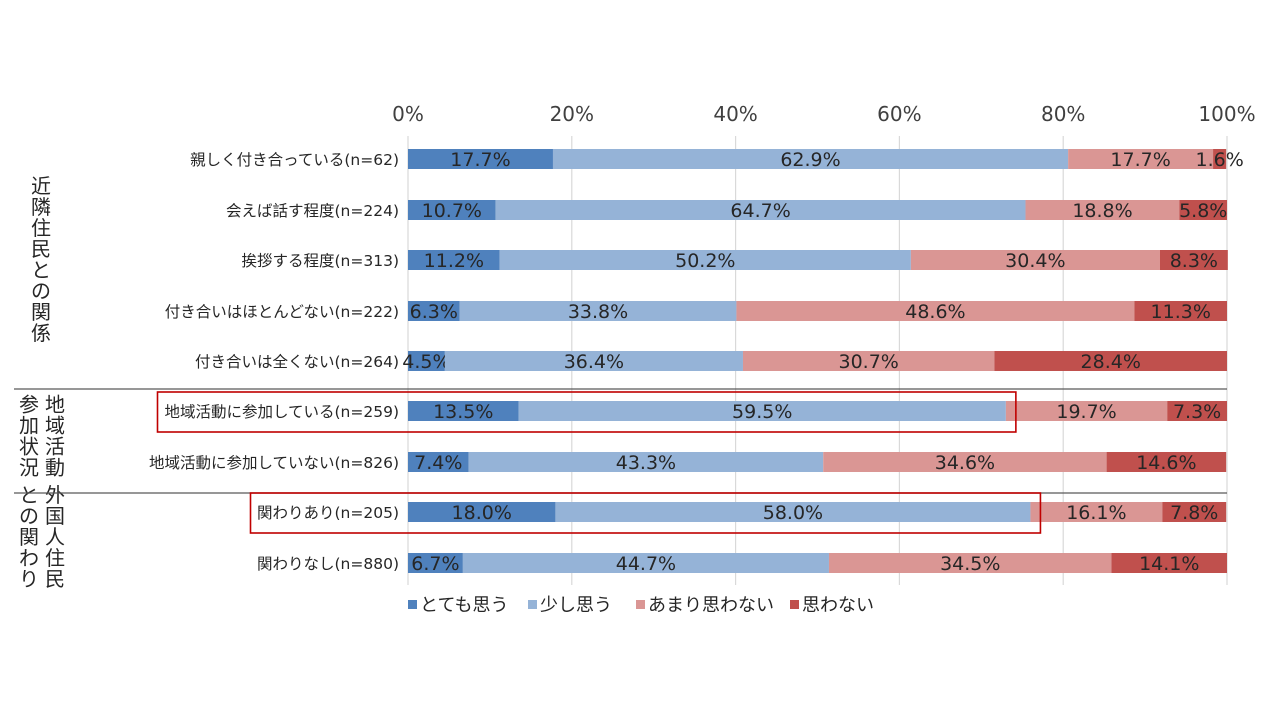  Describe the element at coordinates (274, 463) in the screenshot. I see `category-label: 地域活動に参加していない(n=826)` at that location.